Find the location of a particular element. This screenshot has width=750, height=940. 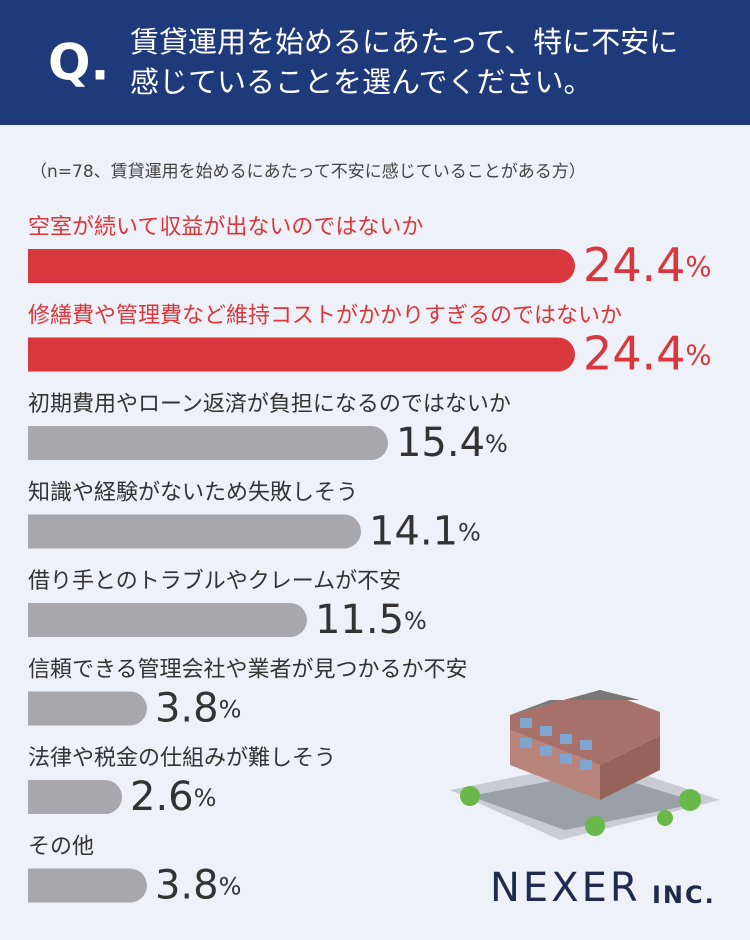

value-label: 14.1% is located at coordinates (425, 532).